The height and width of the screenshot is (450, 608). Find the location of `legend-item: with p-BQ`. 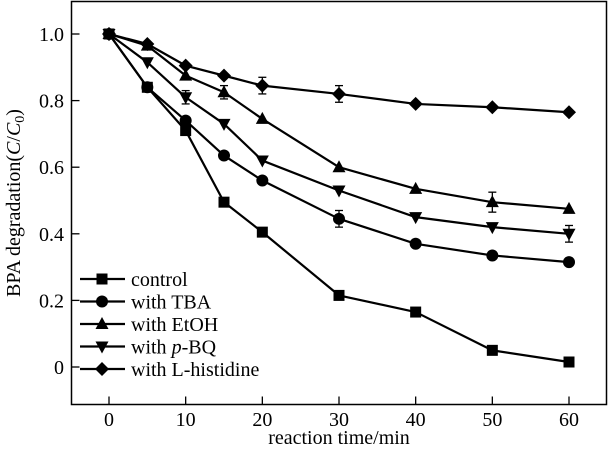

legend-item: with p-BQ is located at coordinates (148, 348).